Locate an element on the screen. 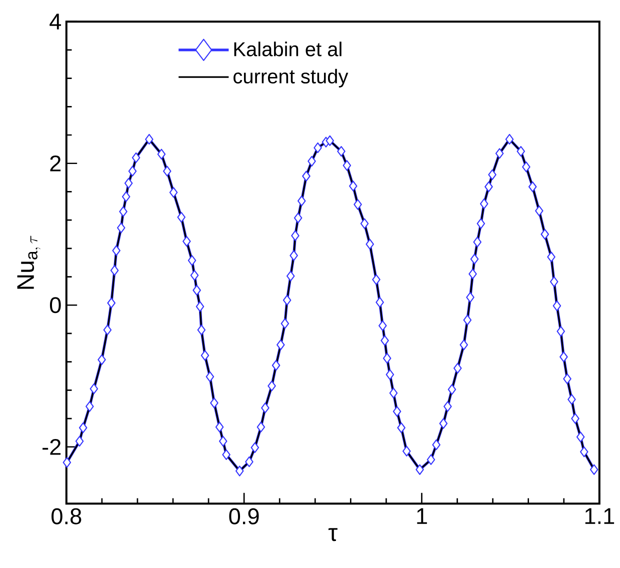 The width and height of the screenshot is (620, 568). x-axis-title: τ is located at coordinates (333, 535).